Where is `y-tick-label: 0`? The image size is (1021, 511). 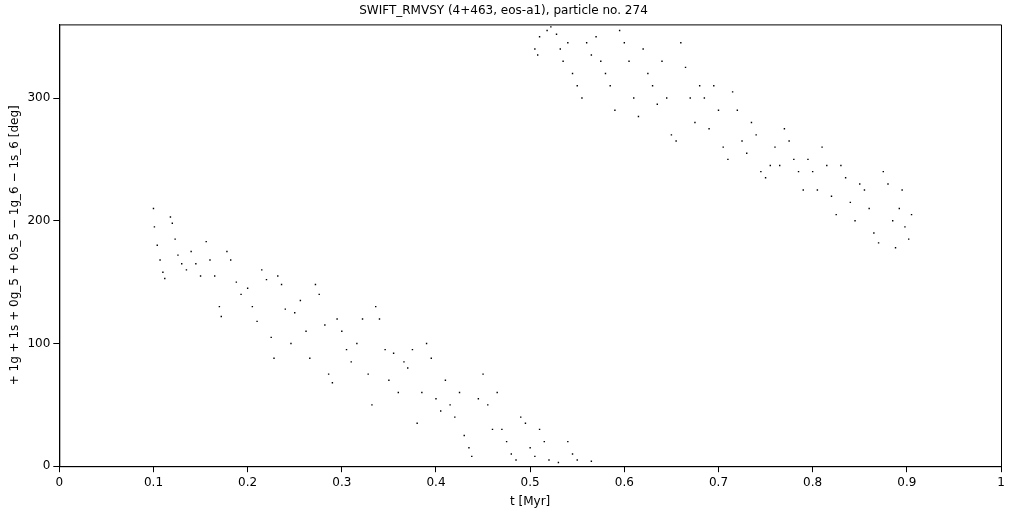
y-tick-label: 0 is located at coordinates (46, 465).